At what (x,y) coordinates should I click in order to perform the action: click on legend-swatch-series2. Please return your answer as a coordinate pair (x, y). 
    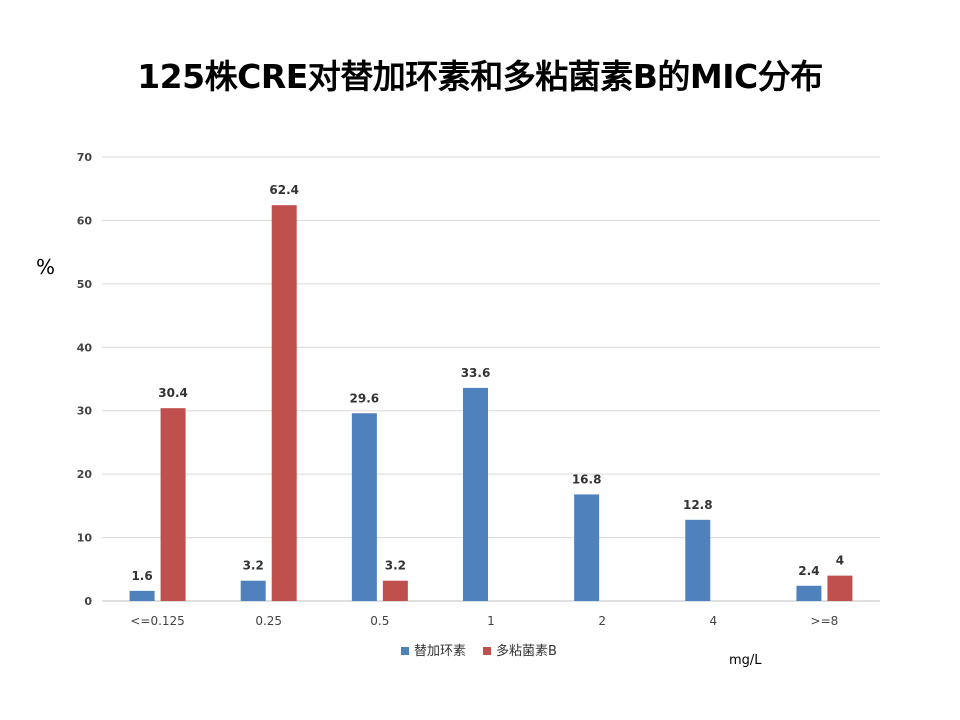
    Looking at the image, I should click on (487, 651).